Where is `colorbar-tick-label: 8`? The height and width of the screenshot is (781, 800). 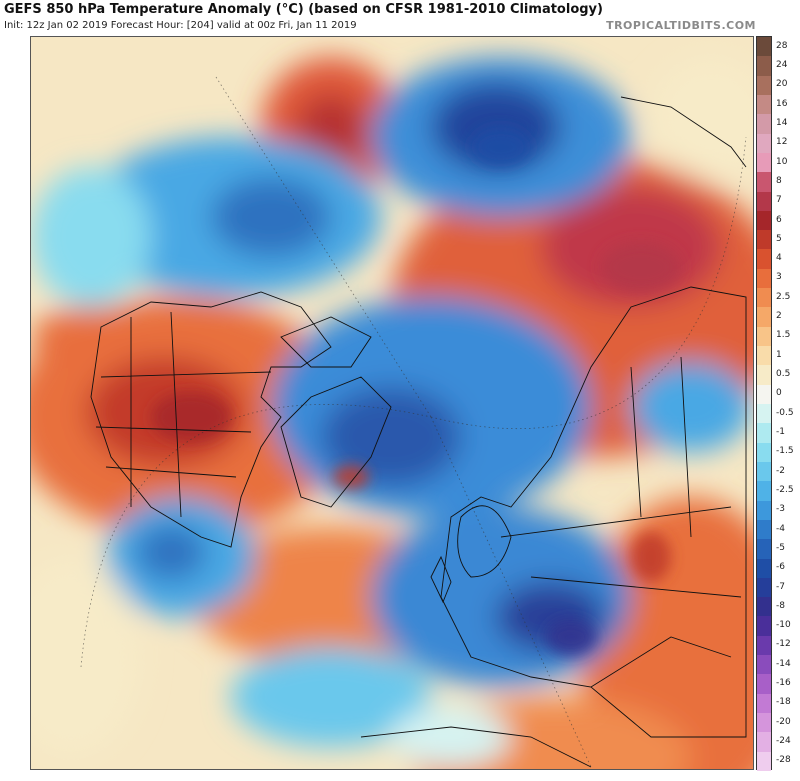
colorbar-tick-label: 8 is located at coordinates (779, 180).